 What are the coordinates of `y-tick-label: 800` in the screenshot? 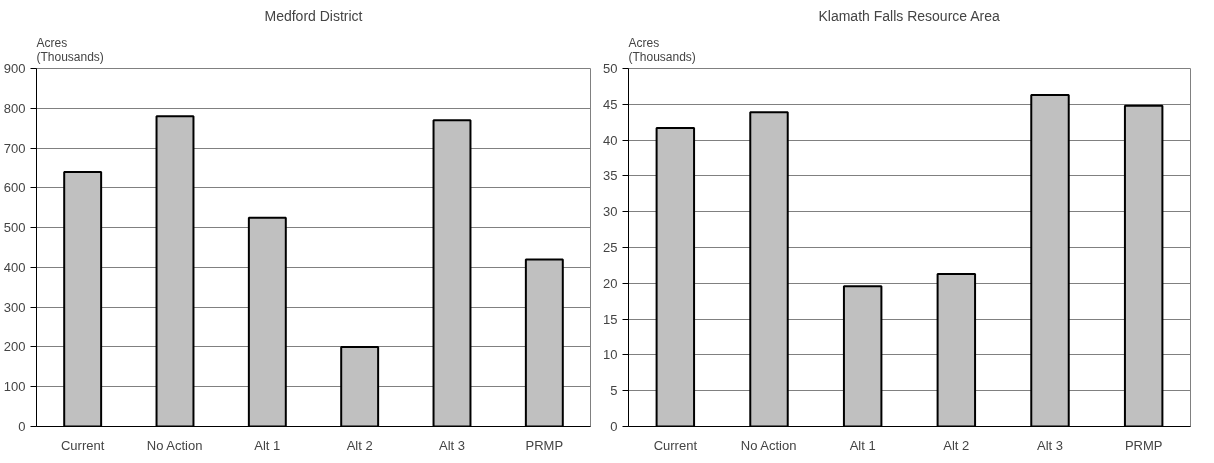 It's located at (14, 108).